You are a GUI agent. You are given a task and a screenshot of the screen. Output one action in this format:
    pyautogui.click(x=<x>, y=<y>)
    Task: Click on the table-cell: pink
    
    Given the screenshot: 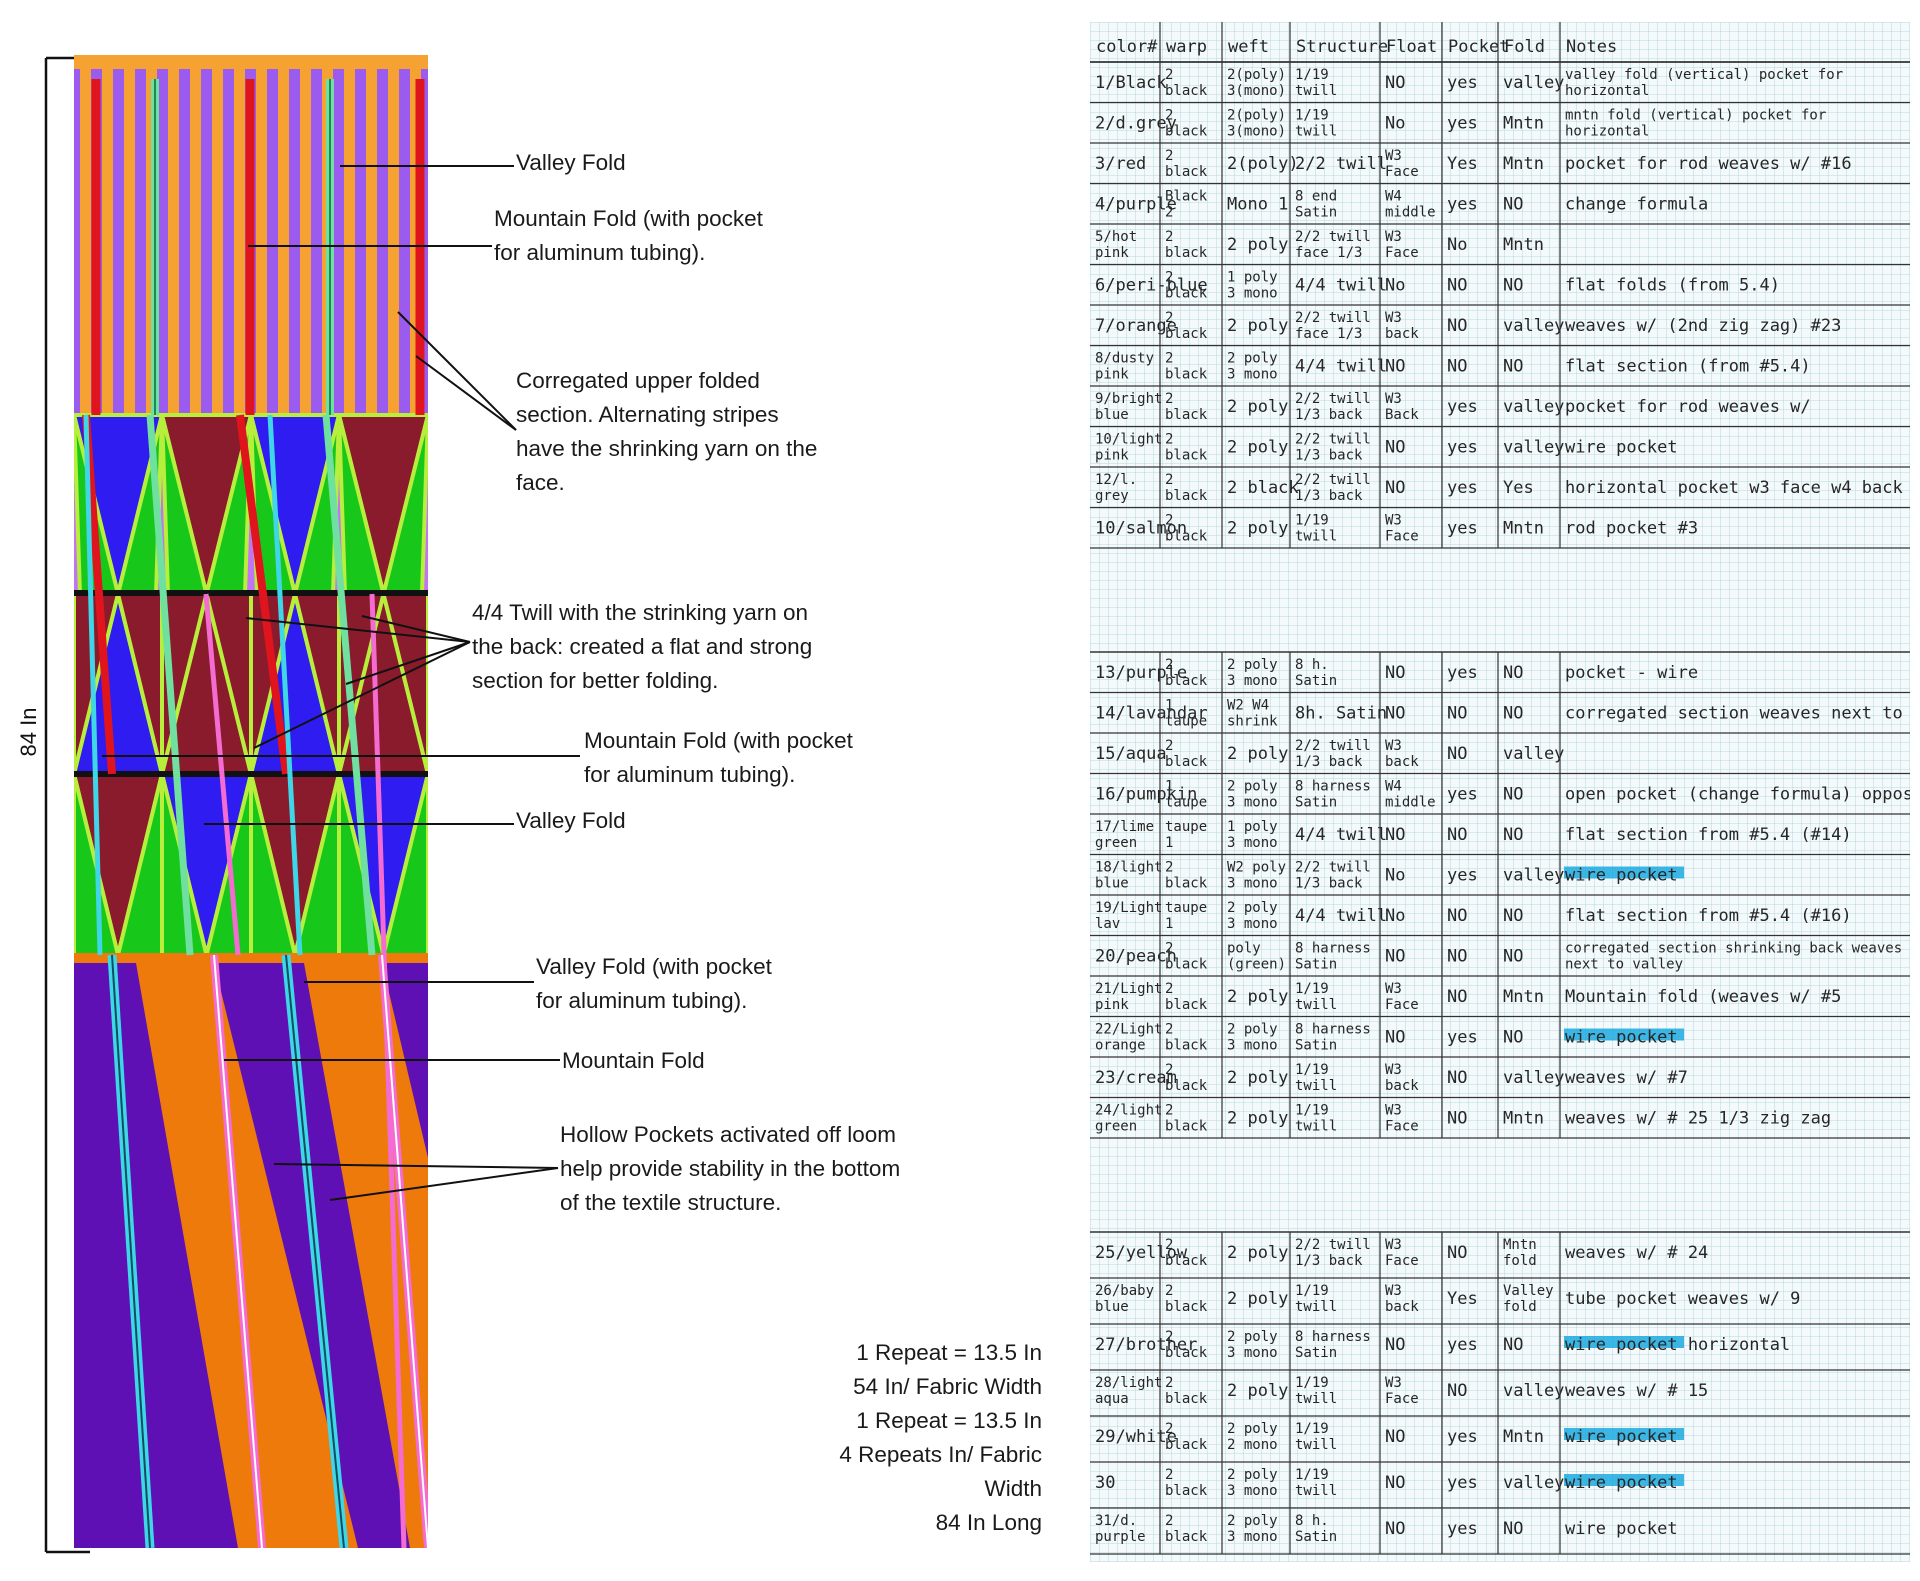 What is the action you would take?
    pyautogui.click(x=1112, y=253)
    